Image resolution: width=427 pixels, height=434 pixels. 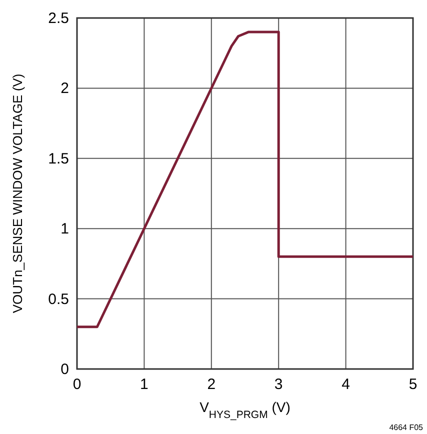 What do you see at coordinates (64, 369) in the screenshot?
I see `y-tick-label: 0` at bounding box center [64, 369].